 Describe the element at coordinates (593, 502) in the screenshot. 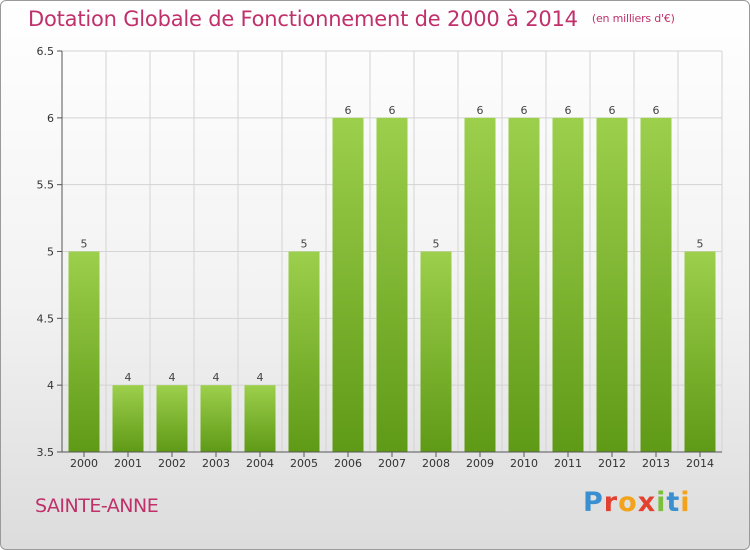

I see `logo-letter: P` at that location.